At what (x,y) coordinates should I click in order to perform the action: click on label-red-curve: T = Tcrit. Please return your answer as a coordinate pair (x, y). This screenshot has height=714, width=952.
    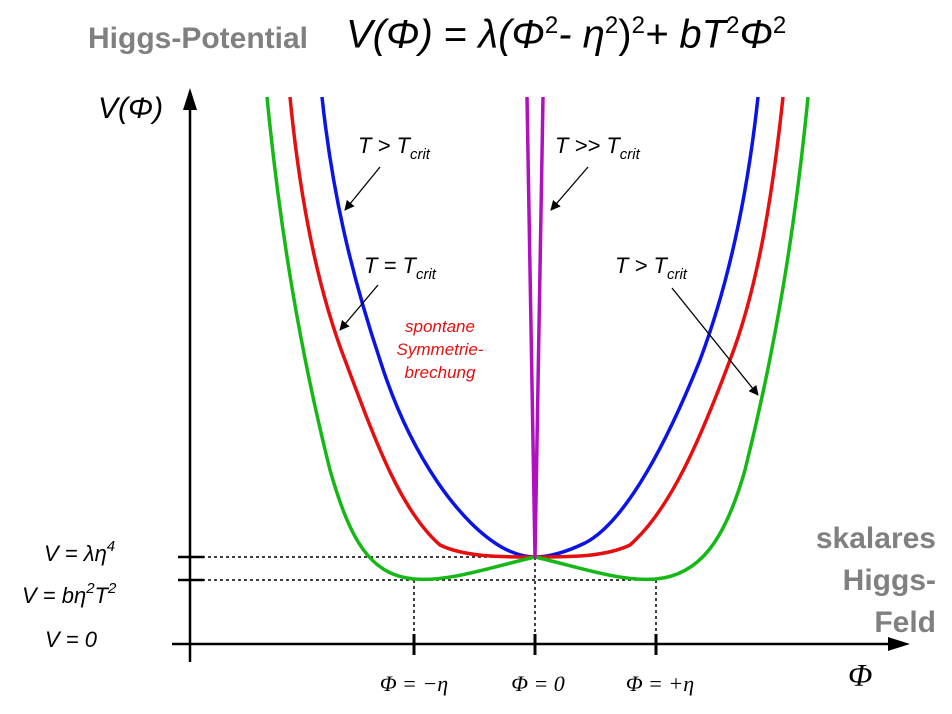
    Looking at the image, I should click on (400, 268).